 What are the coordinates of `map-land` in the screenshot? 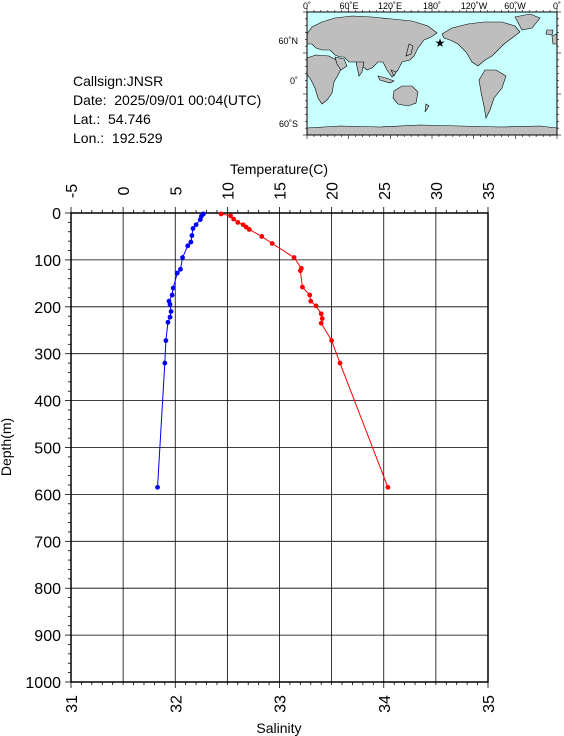 It's located at (432, 74).